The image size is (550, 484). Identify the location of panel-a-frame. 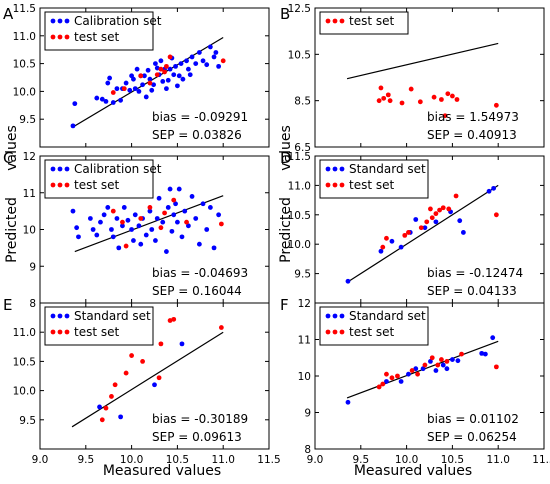
(154, 77).